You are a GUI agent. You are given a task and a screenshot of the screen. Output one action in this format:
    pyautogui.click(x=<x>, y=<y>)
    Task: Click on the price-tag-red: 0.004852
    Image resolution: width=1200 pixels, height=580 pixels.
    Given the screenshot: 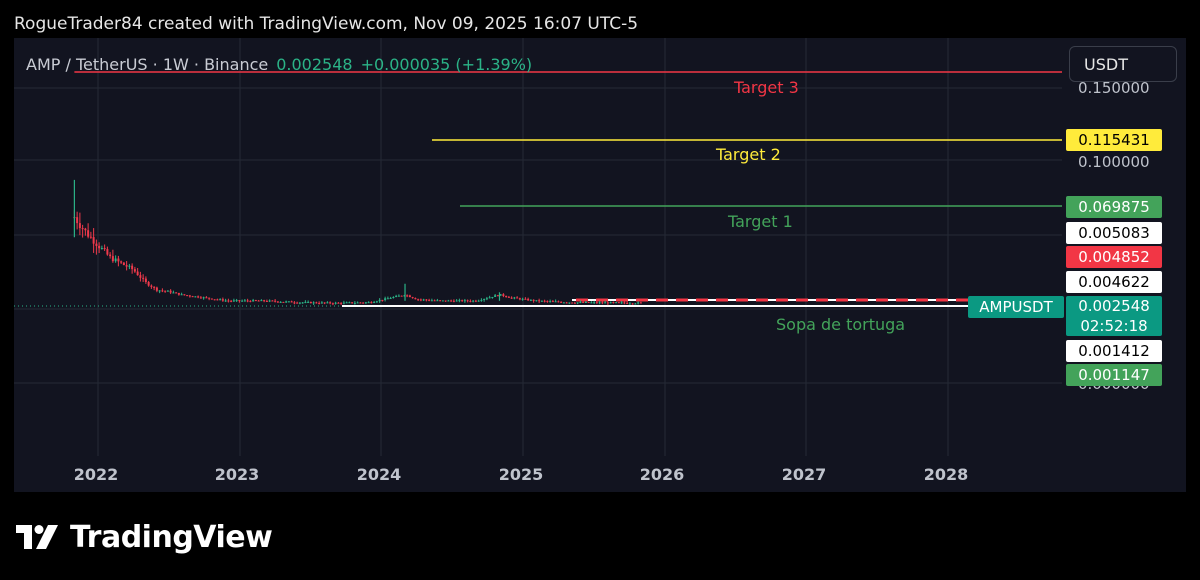 What is the action you would take?
    pyautogui.click(x=1114, y=257)
    